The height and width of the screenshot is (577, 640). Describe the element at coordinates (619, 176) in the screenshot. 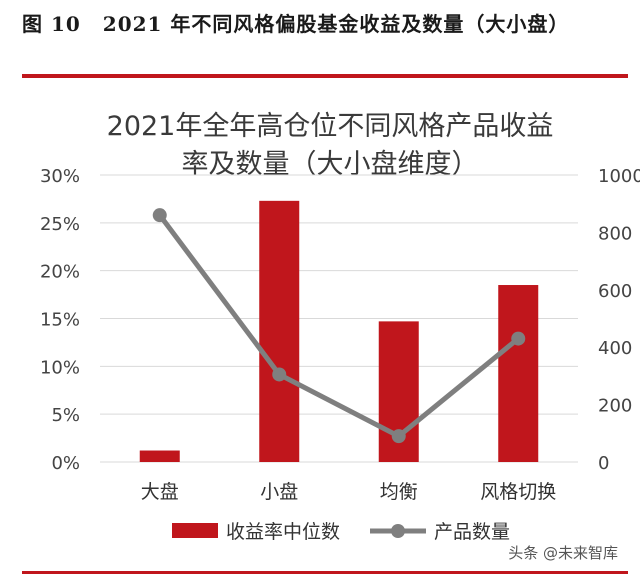

I see `y-right-tick-label: 1000` at that location.